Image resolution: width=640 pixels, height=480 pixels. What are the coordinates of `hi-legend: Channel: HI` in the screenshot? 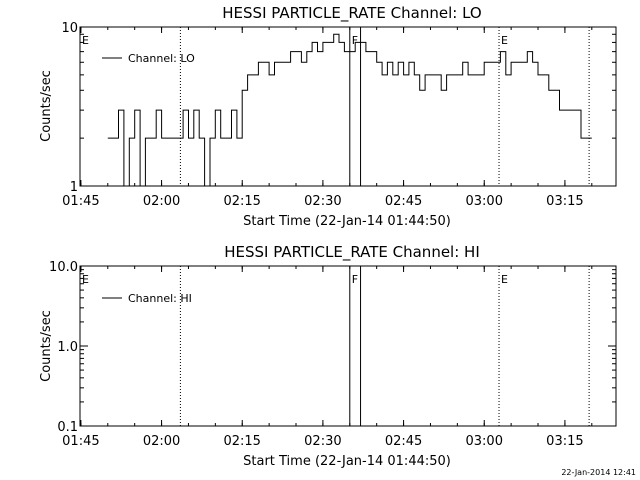 It's located at (147, 298).